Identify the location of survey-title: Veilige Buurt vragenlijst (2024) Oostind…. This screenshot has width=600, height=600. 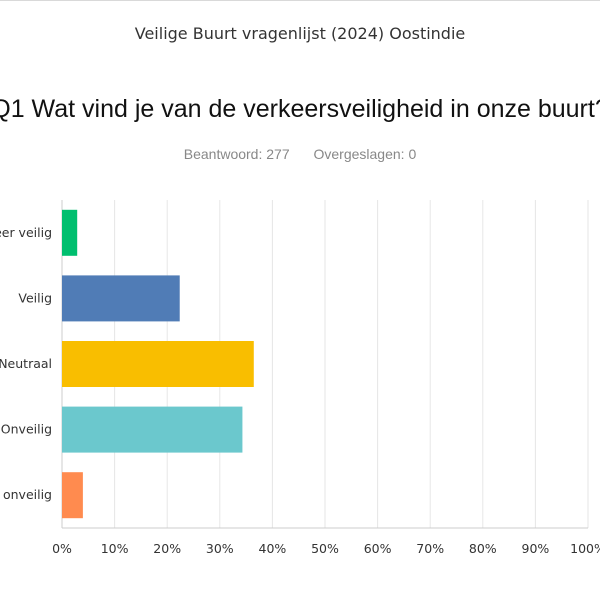
(300, 33).